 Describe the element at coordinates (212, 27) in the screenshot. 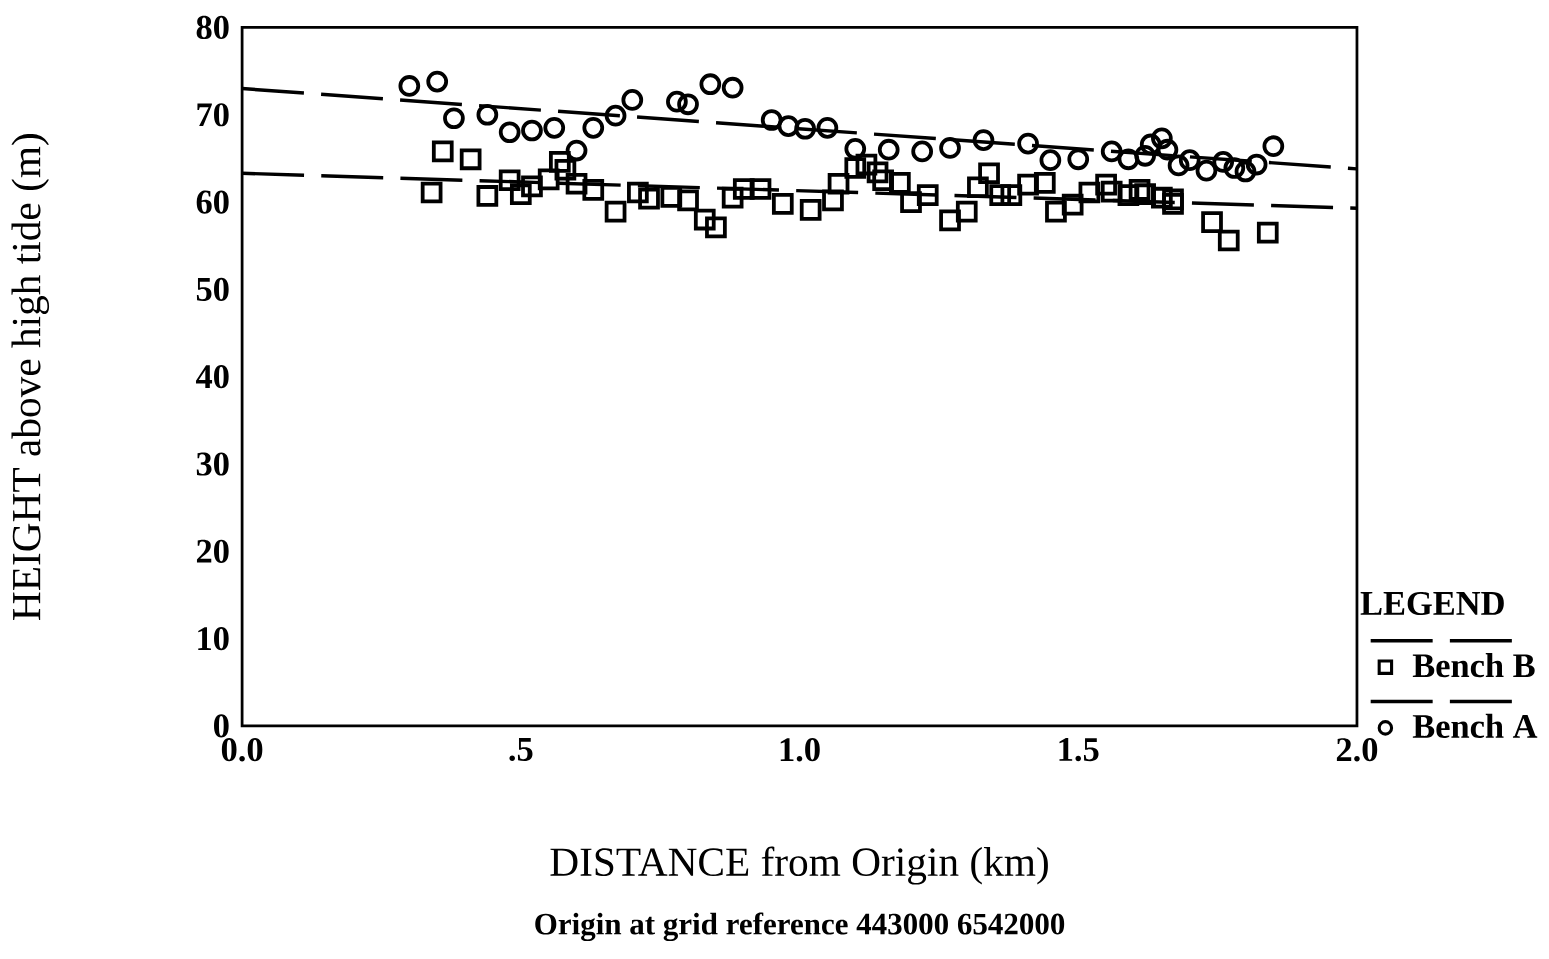

I see `y-tick-label: 80` at that location.